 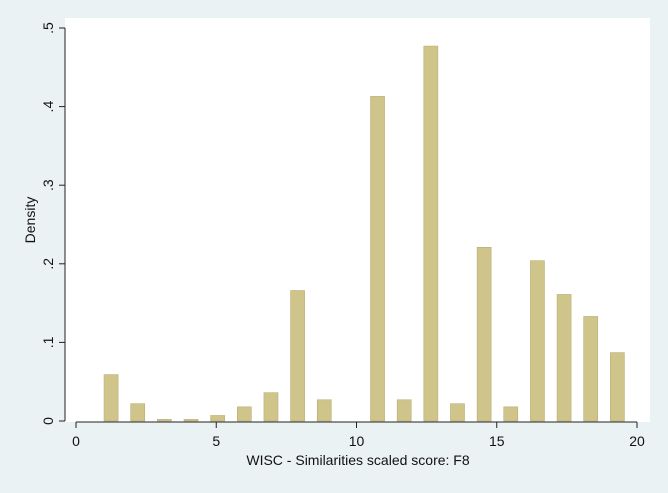 I want to click on x-tick-label: 10, so click(x=357, y=441).